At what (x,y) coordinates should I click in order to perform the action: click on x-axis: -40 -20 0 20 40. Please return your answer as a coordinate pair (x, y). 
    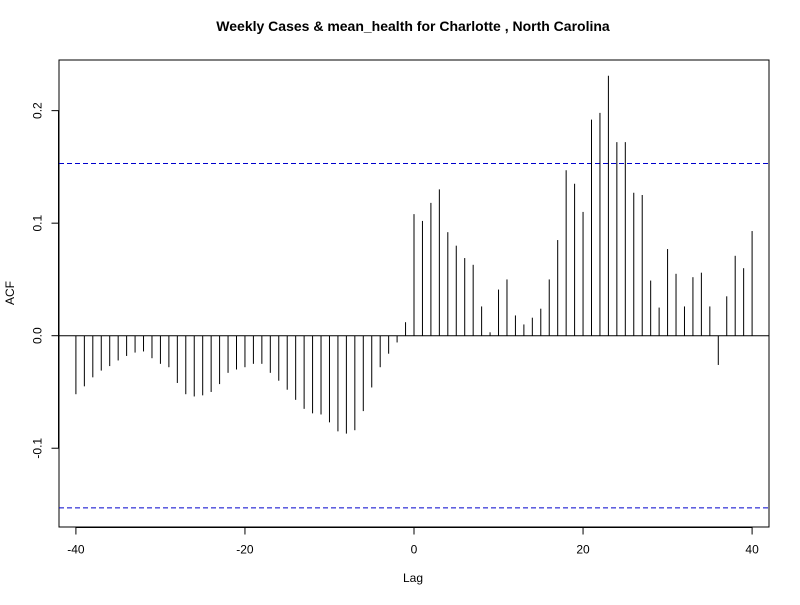
    Looking at the image, I should click on (413, 542).